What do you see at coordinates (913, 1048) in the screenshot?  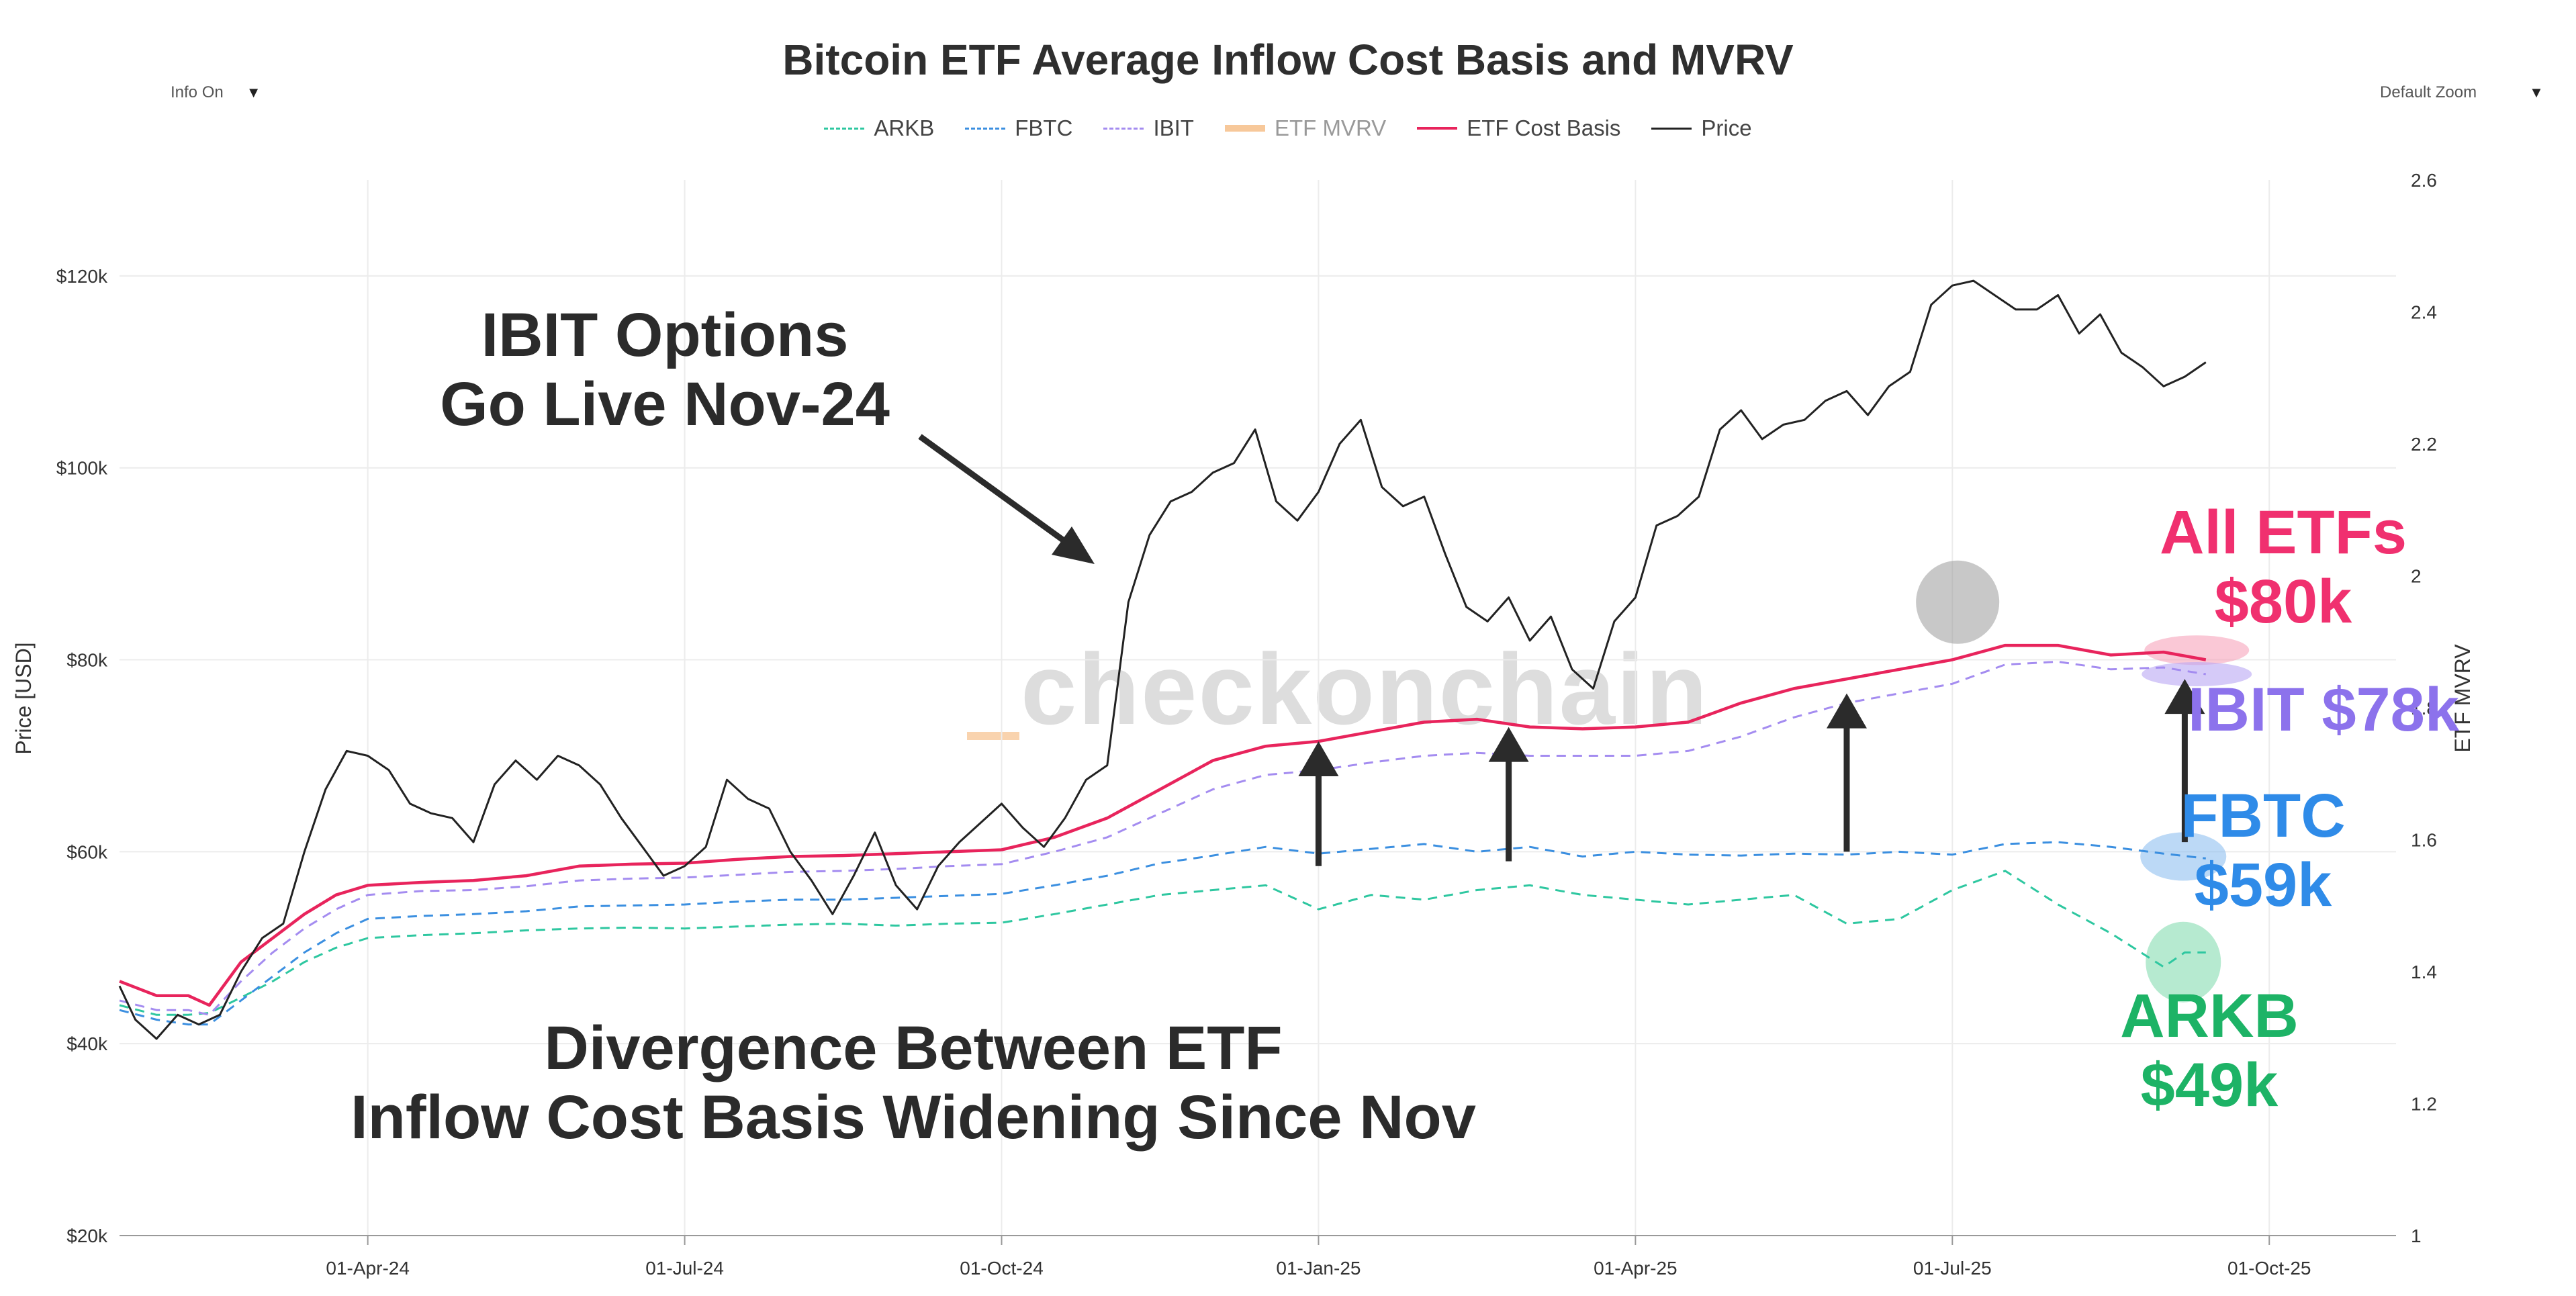 I see `annotation-divergence-line1: Divergence Between ETF` at bounding box center [913, 1048].